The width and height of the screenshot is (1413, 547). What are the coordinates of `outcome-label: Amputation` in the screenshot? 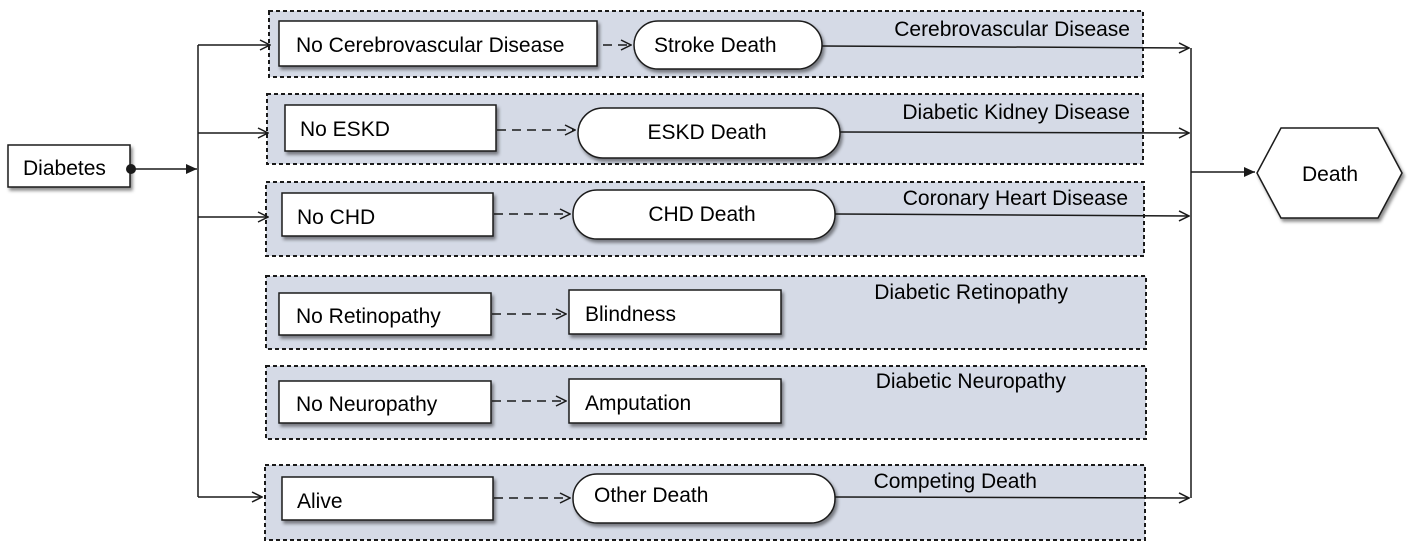 It's located at (638, 403).